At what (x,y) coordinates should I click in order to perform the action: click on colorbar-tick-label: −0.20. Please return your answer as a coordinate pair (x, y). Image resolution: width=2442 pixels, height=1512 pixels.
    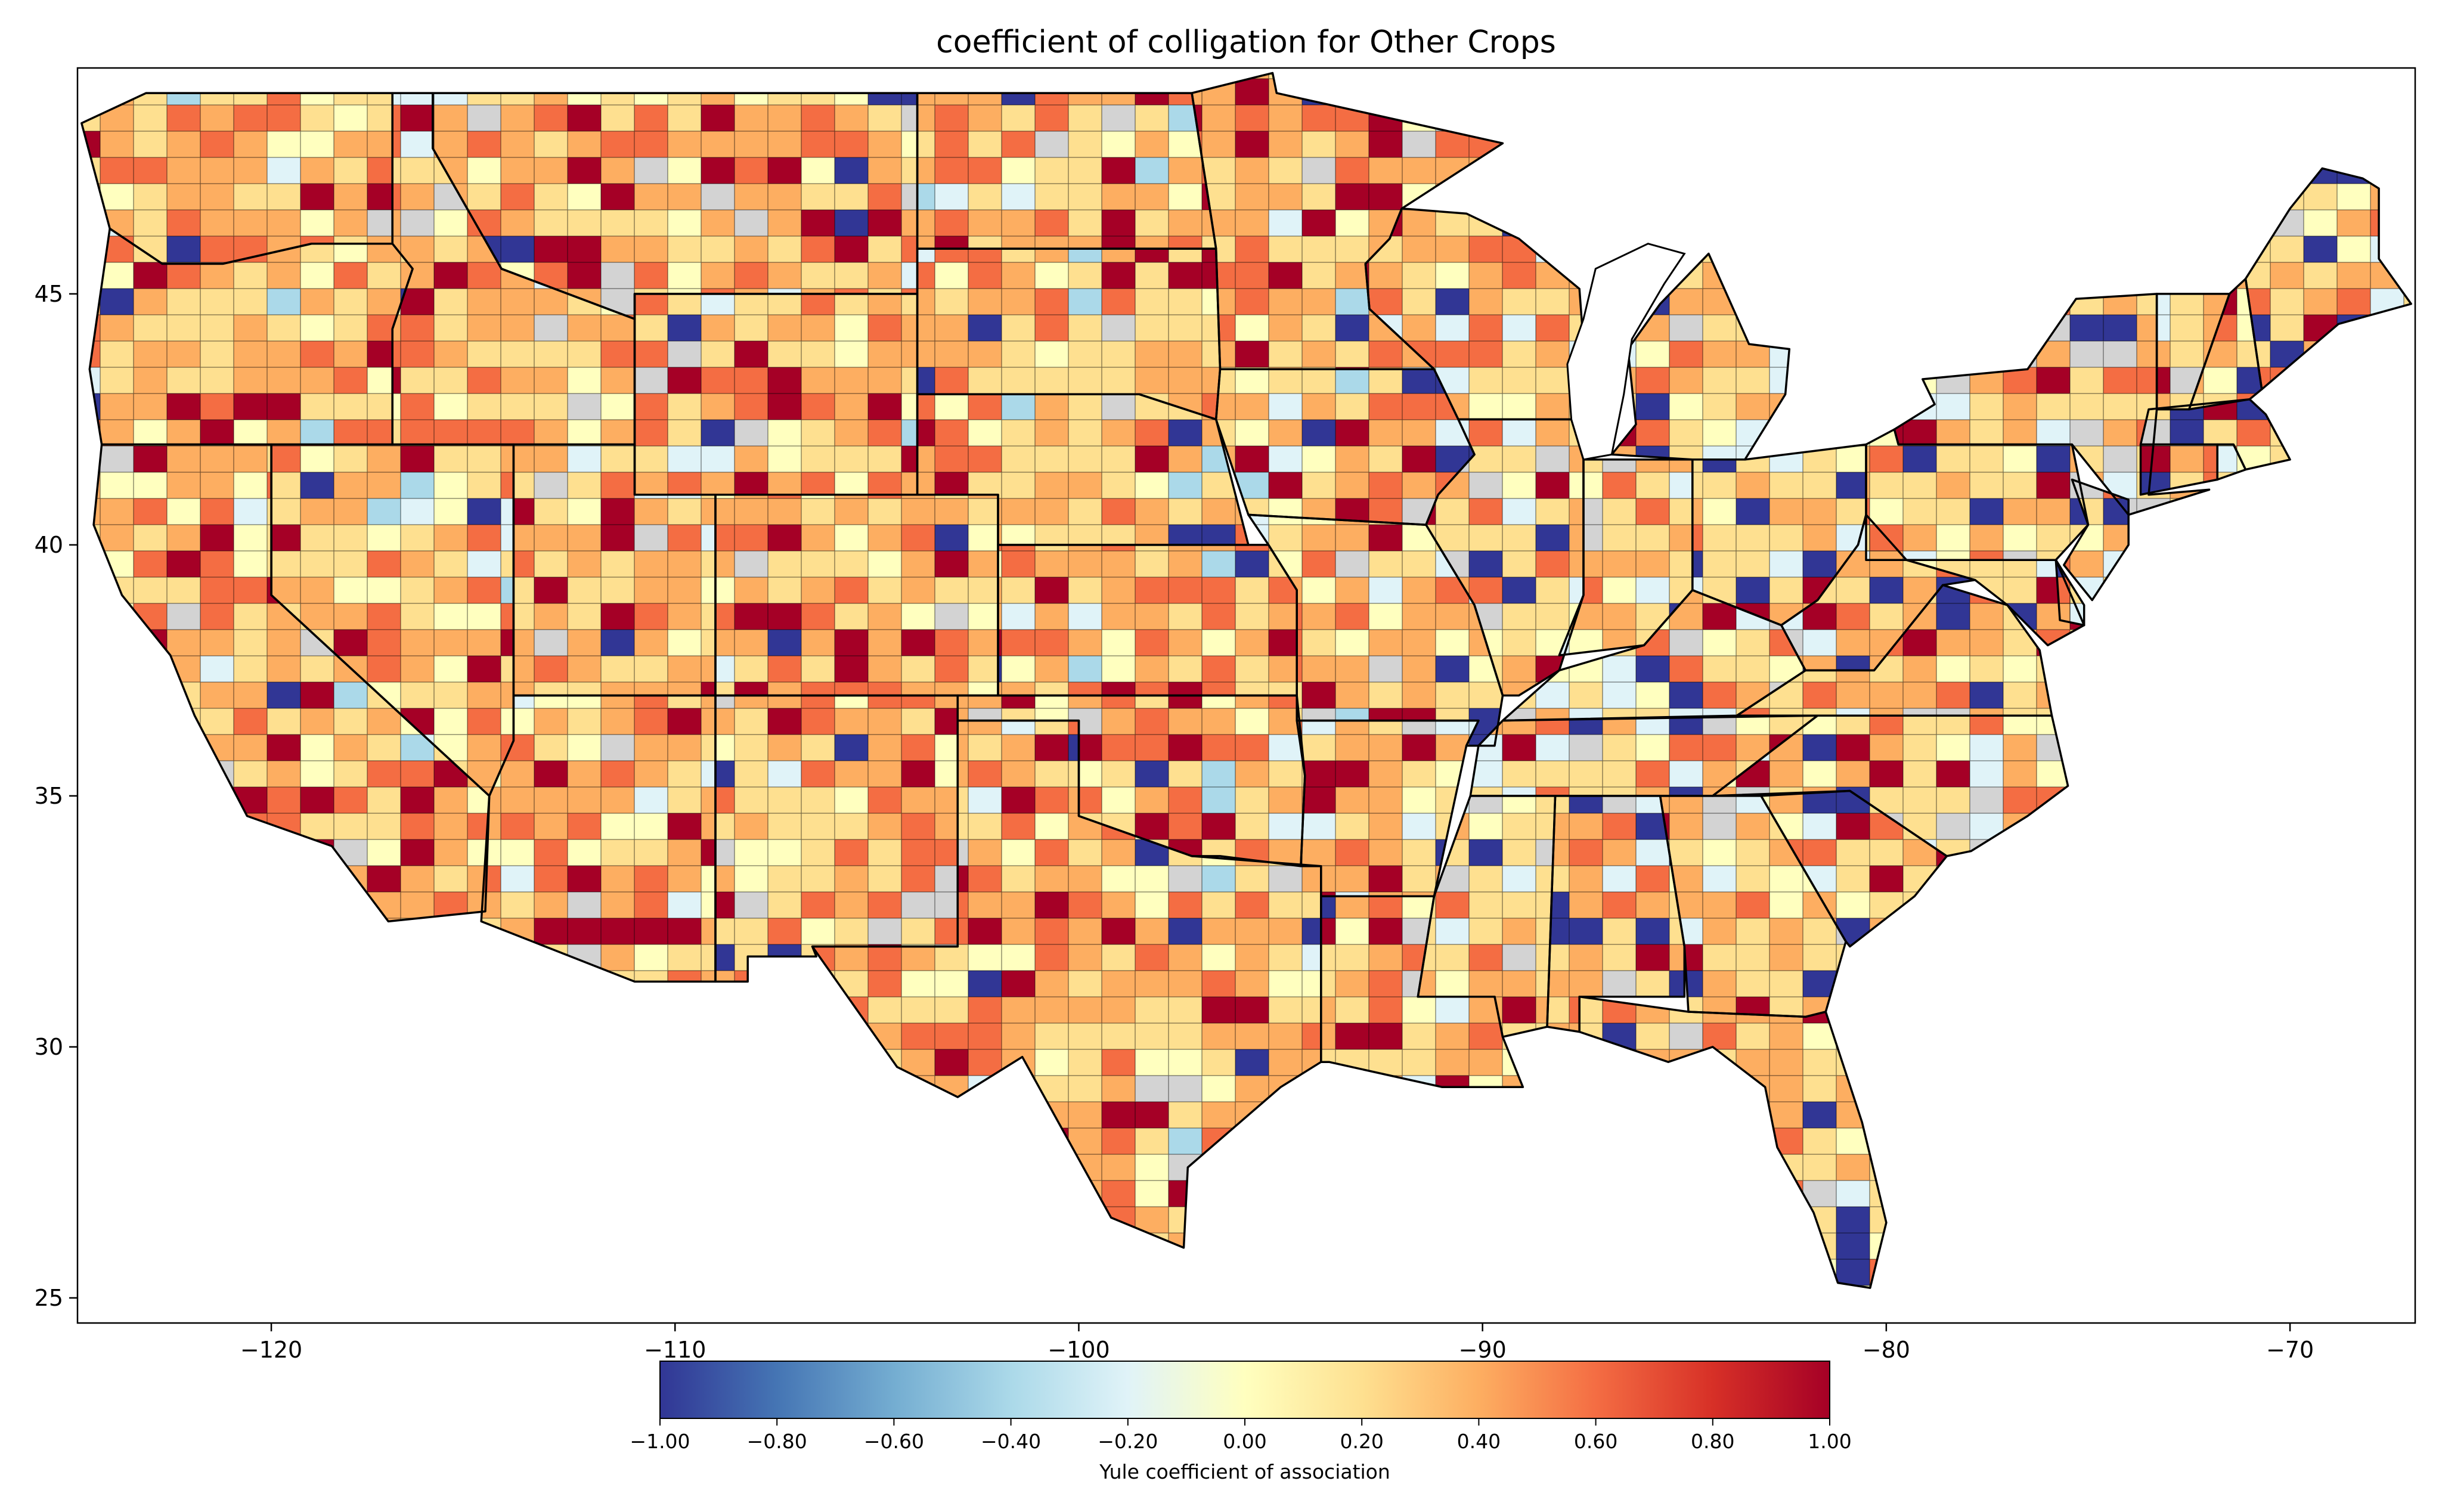
    Looking at the image, I should click on (1128, 1441).